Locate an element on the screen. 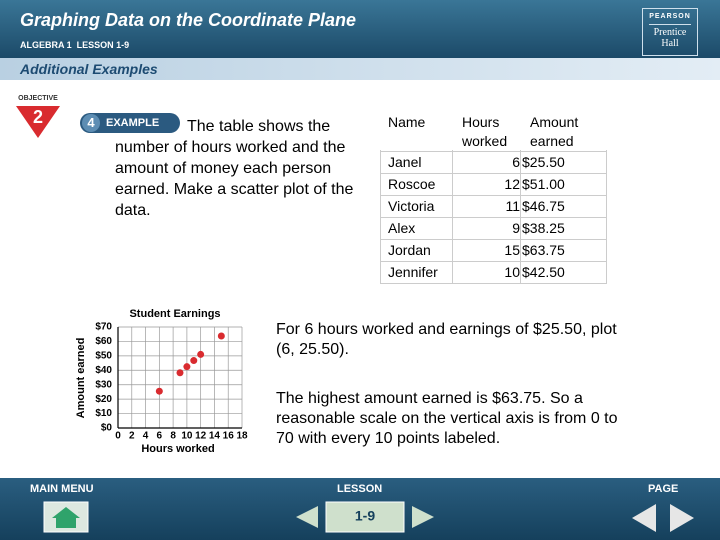 The width and height of the screenshot is (720, 540). table-bottom-line is located at coordinates (493, 283).